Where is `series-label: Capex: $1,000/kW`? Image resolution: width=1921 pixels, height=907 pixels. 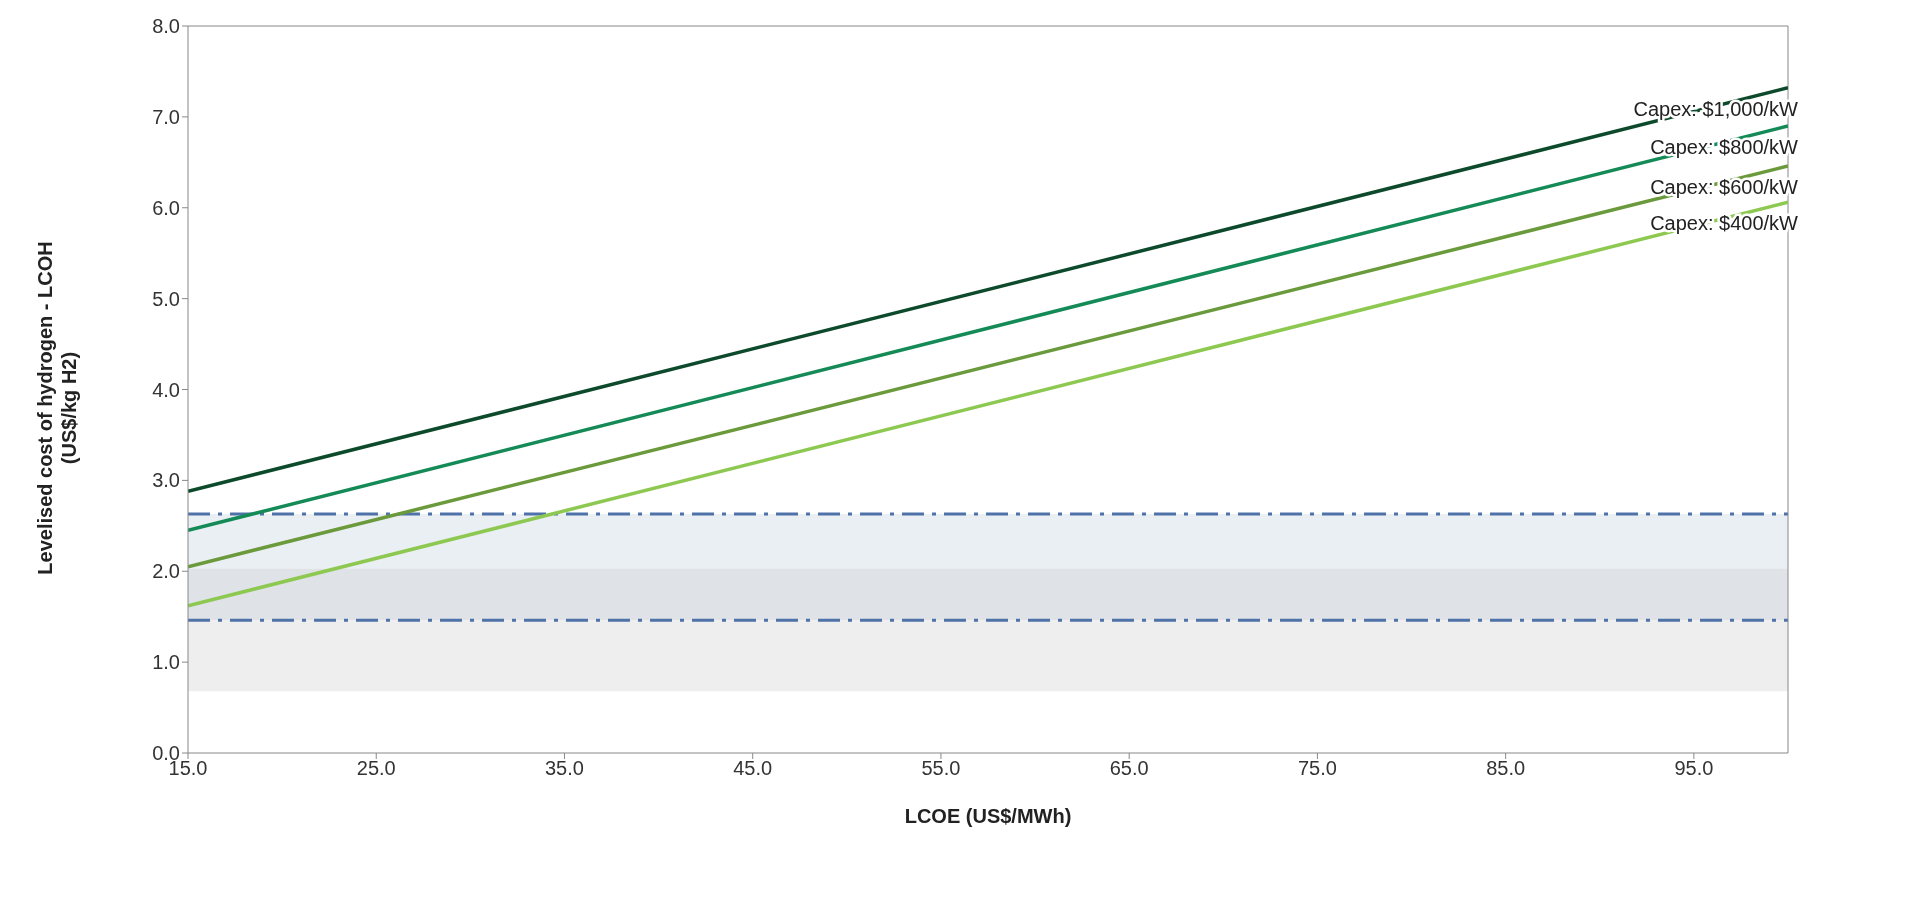 series-label: Capex: $1,000/kW is located at coordinates (1716, 108).